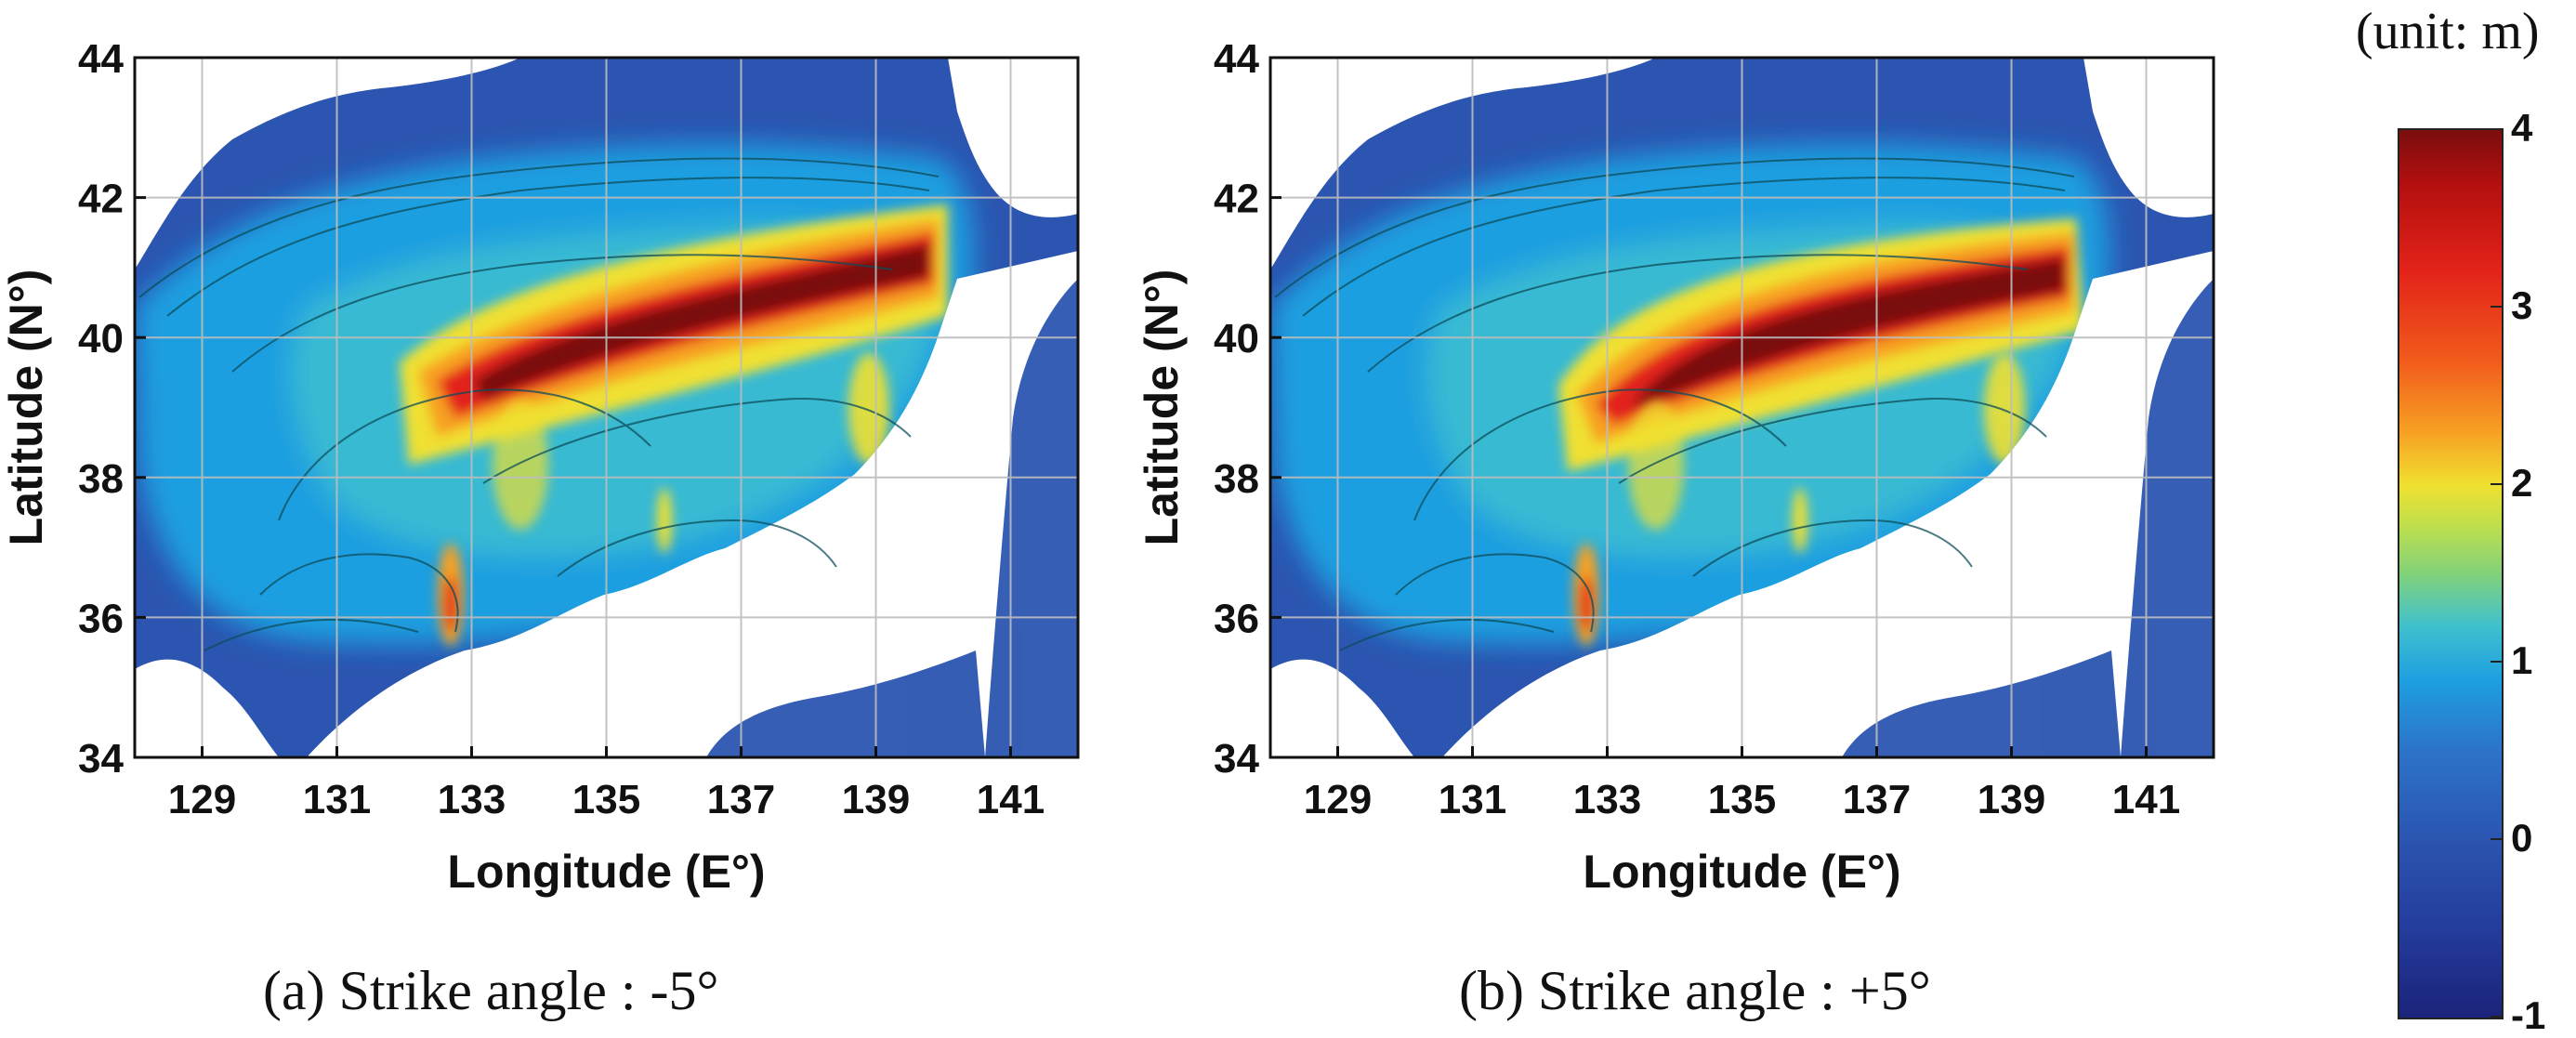 The image size is (2576, 1038). I want to click on colorbar-tick-label: 3, so click(2522, 305).